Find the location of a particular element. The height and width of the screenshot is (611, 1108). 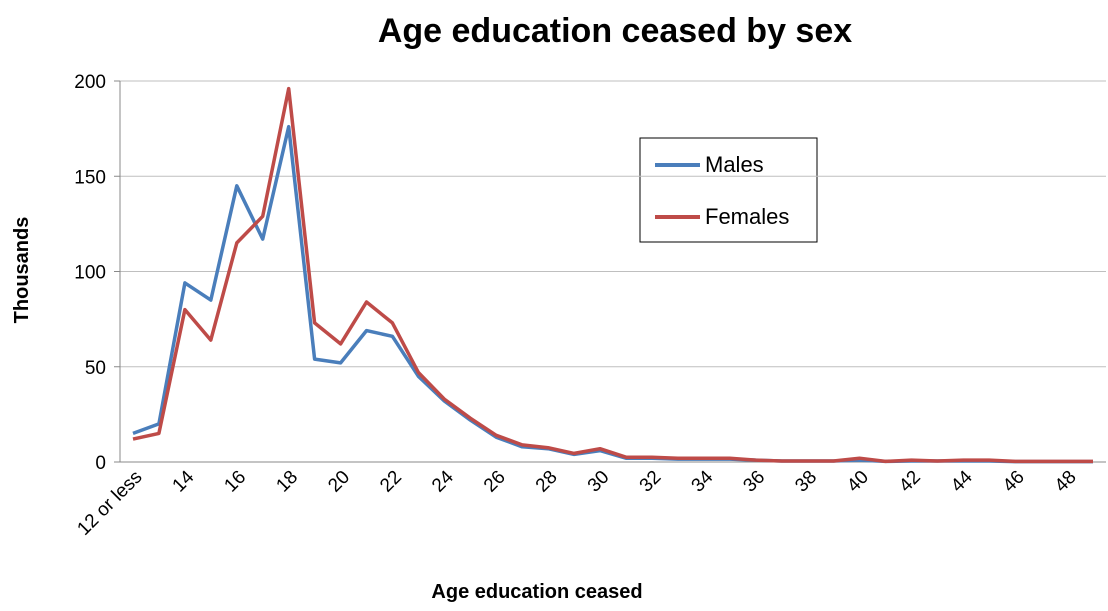

x-tick-label: 38 is located at coordinates (806, 482).